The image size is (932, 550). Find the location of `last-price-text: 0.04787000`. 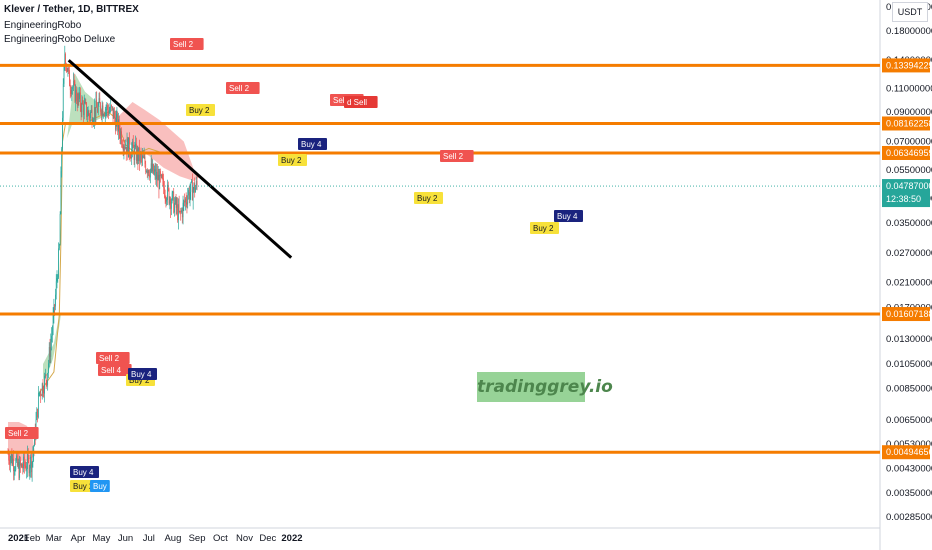

last-price-text: 0.04787000 is located at coordinates (909, 186).